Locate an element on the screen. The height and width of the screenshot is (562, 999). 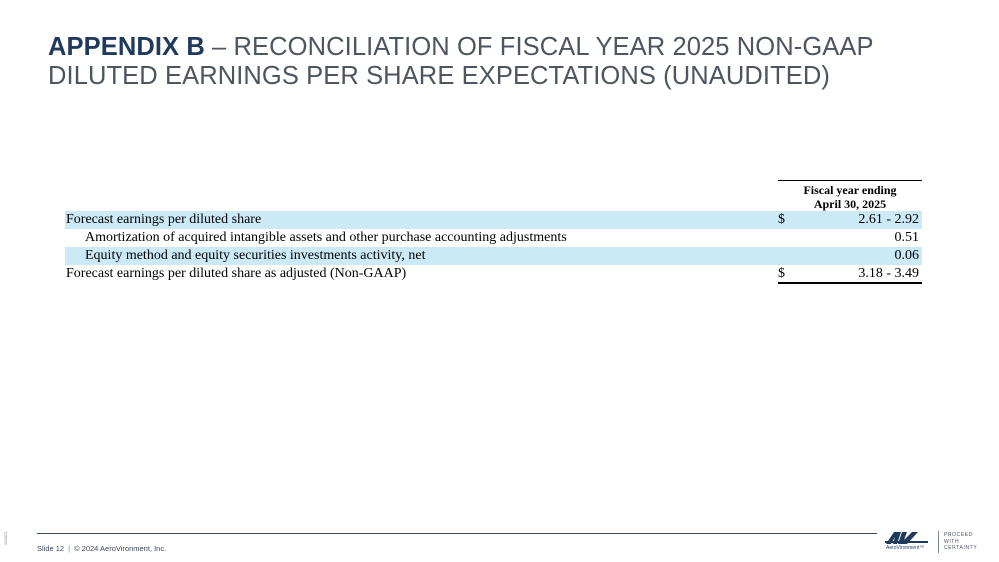
row-value: 0.51 is located at coordinates (907, 237).